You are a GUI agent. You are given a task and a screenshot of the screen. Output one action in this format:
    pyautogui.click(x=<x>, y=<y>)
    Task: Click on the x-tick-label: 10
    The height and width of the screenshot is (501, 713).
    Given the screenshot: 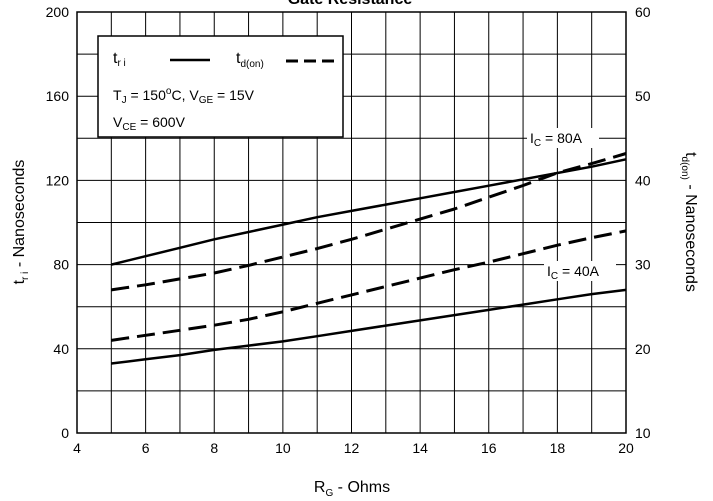 What is the action you would take?
    pyautogui.click(x=283, y=448)
    